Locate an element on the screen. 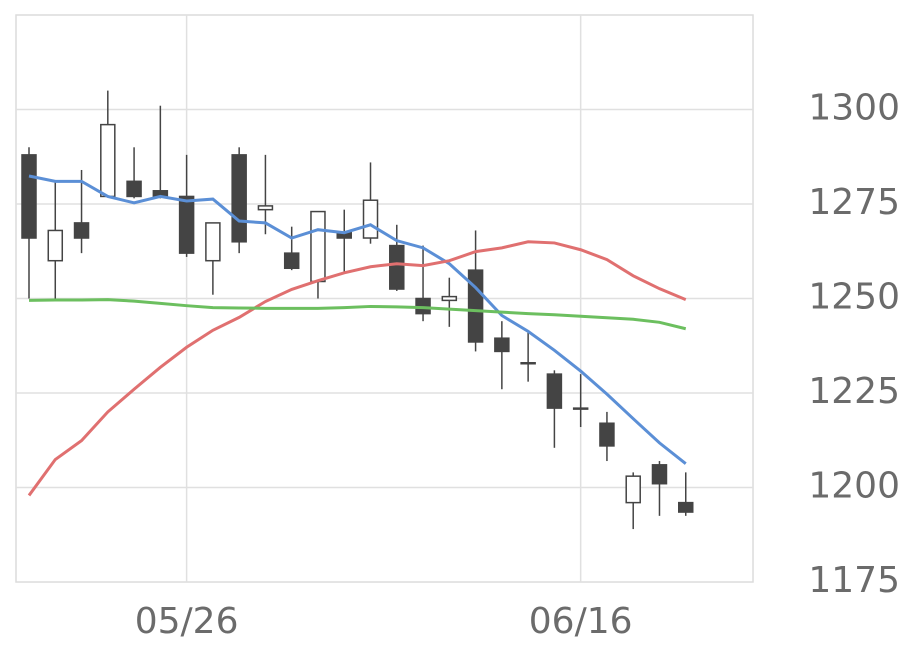  y-tick-label: 1175 is located at coordinates (854, 580).